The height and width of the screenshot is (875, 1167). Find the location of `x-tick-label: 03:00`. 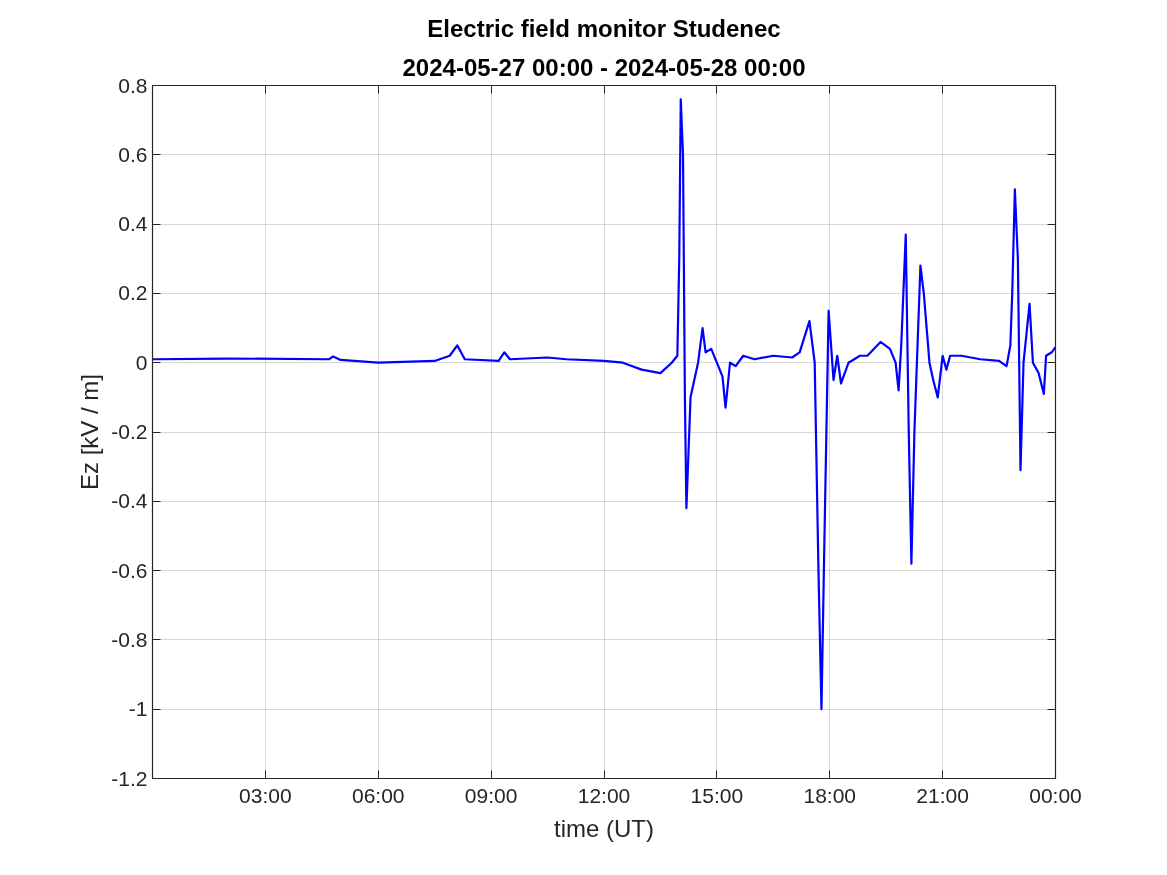

x-tick-label: 03:00 is located at coordinates (265, 795).